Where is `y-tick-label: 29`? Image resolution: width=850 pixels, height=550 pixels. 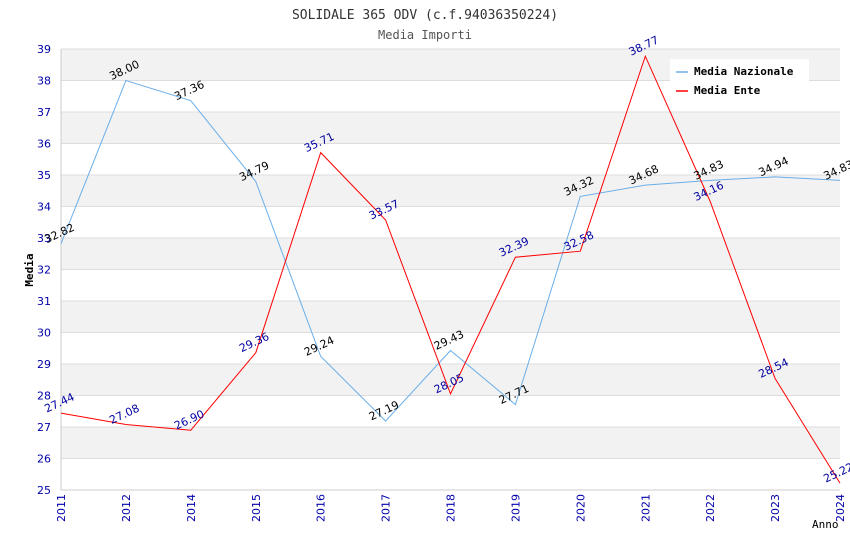 y-tick-label: 29 is located at coordinates (44, 364).